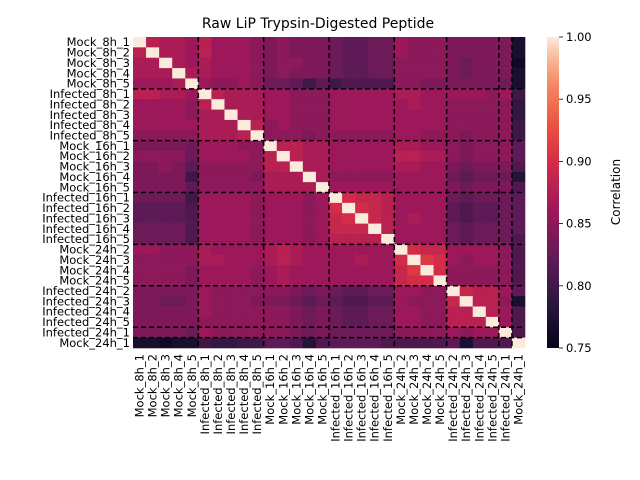 The width and height of the screenshot is (640, 480). Describe the element at coordinates (94, 156) in the screenshot. I see `row-label: Mock_16h_2` at that location.